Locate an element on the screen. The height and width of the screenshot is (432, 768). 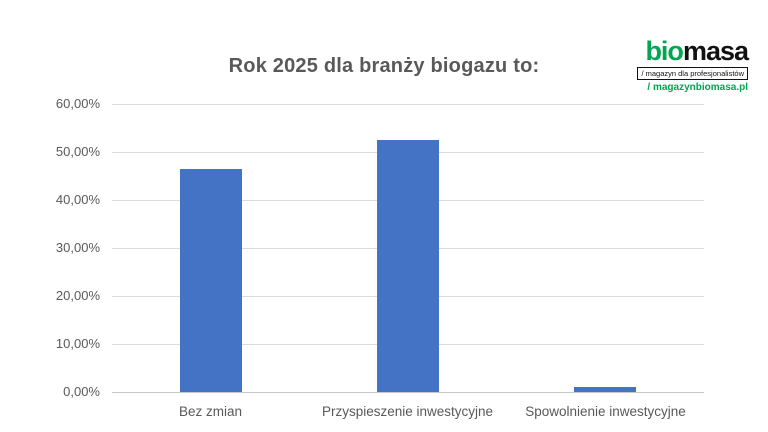
x-category-label: Przyspieszenie inwestycyjne is located at coordinates (407, 411).